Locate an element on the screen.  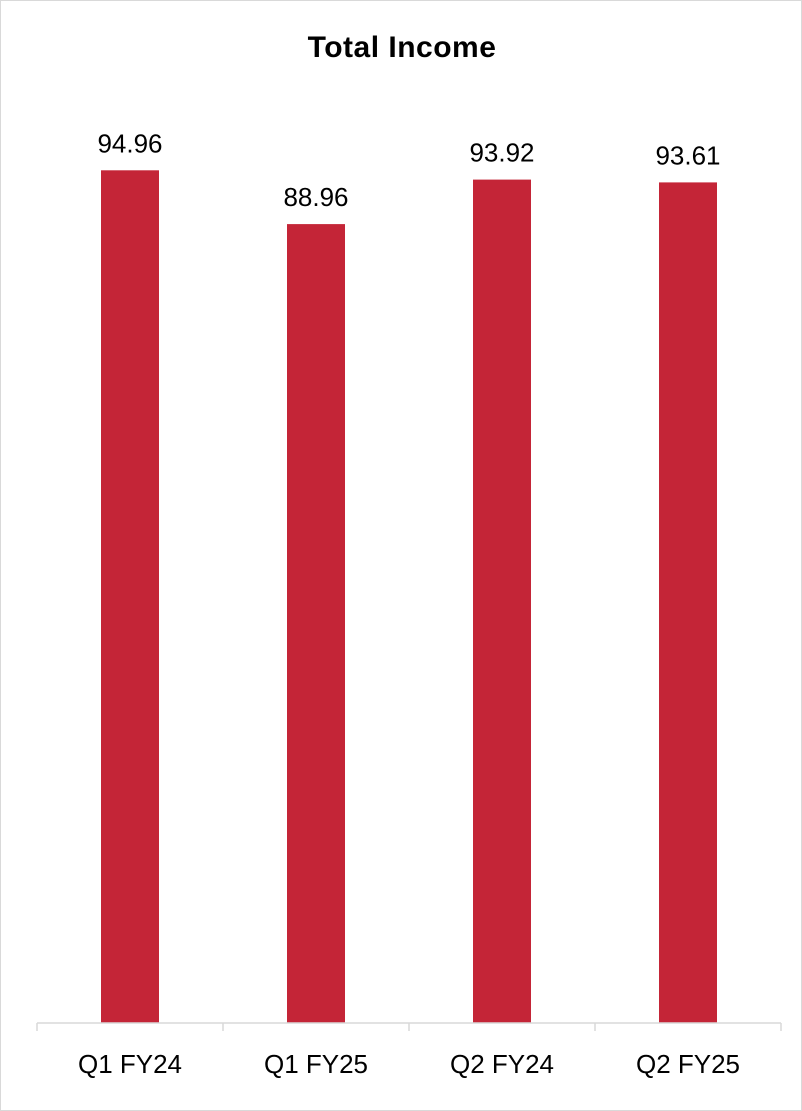
data-label: 88.96 is located at coordinates (315, 197).